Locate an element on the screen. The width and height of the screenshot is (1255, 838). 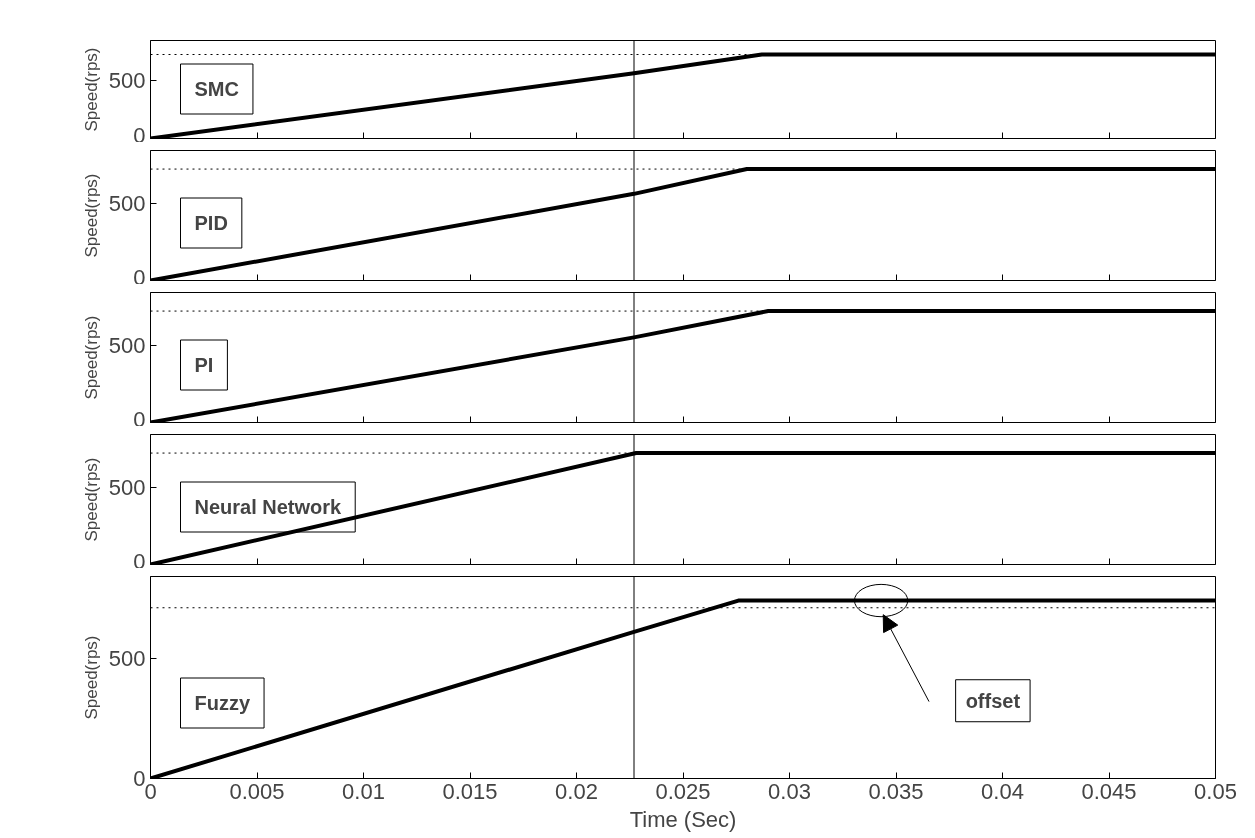
x-tick-label: 0.035 is located at coordinates (896, 791).